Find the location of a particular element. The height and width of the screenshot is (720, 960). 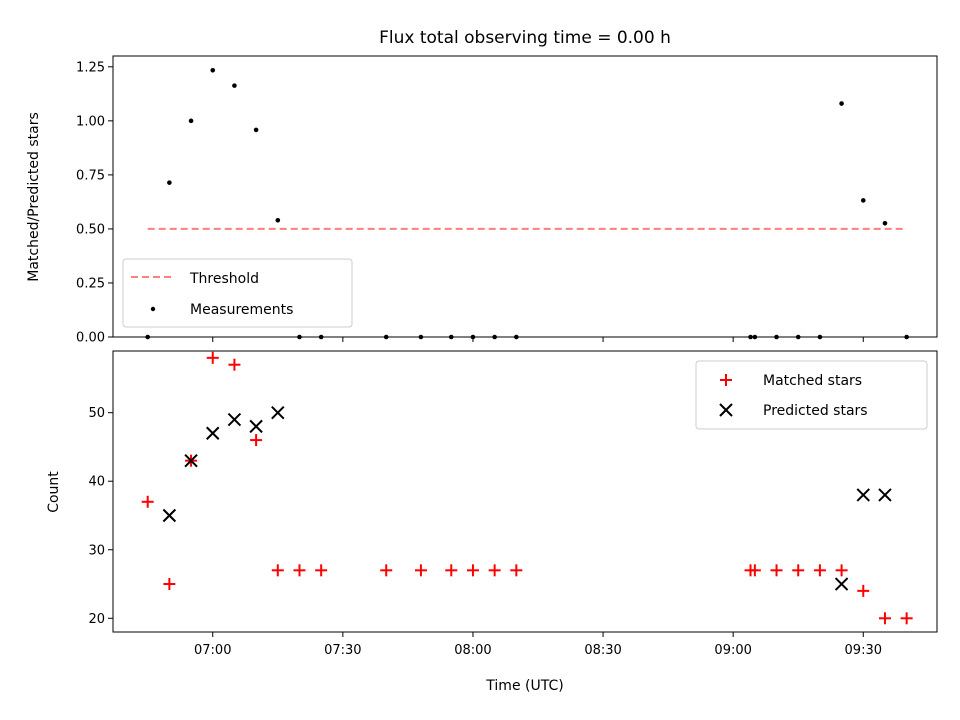

top-y-ticks: 0.00 0.25 0.50 0.75 1.00 1.25 is located at coordinates (94, 203).